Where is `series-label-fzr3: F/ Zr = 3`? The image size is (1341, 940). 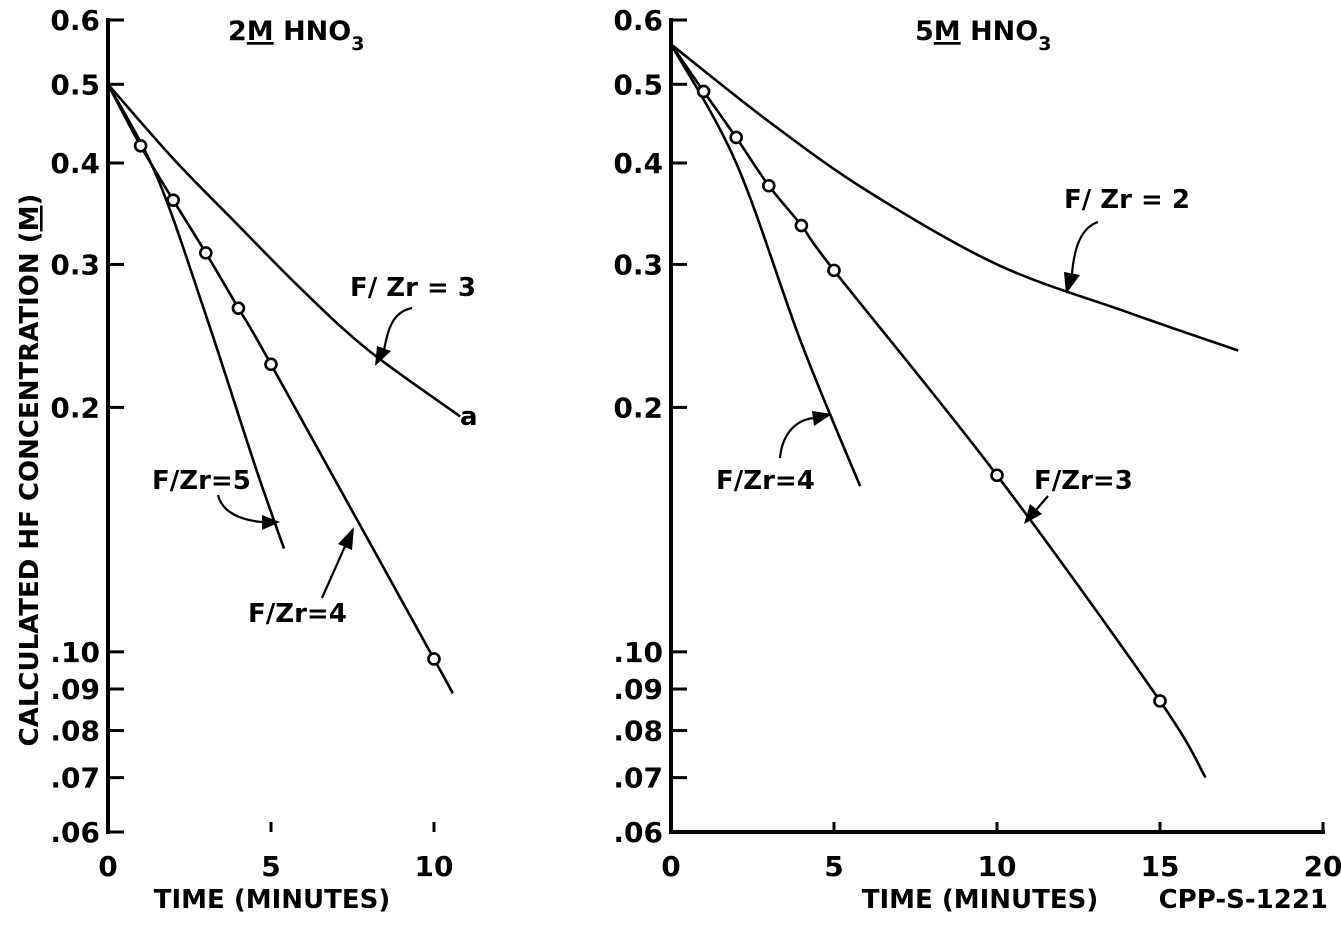 series-label-fzr3: F/ Zr = 3 is located at coordinates (413, 288).